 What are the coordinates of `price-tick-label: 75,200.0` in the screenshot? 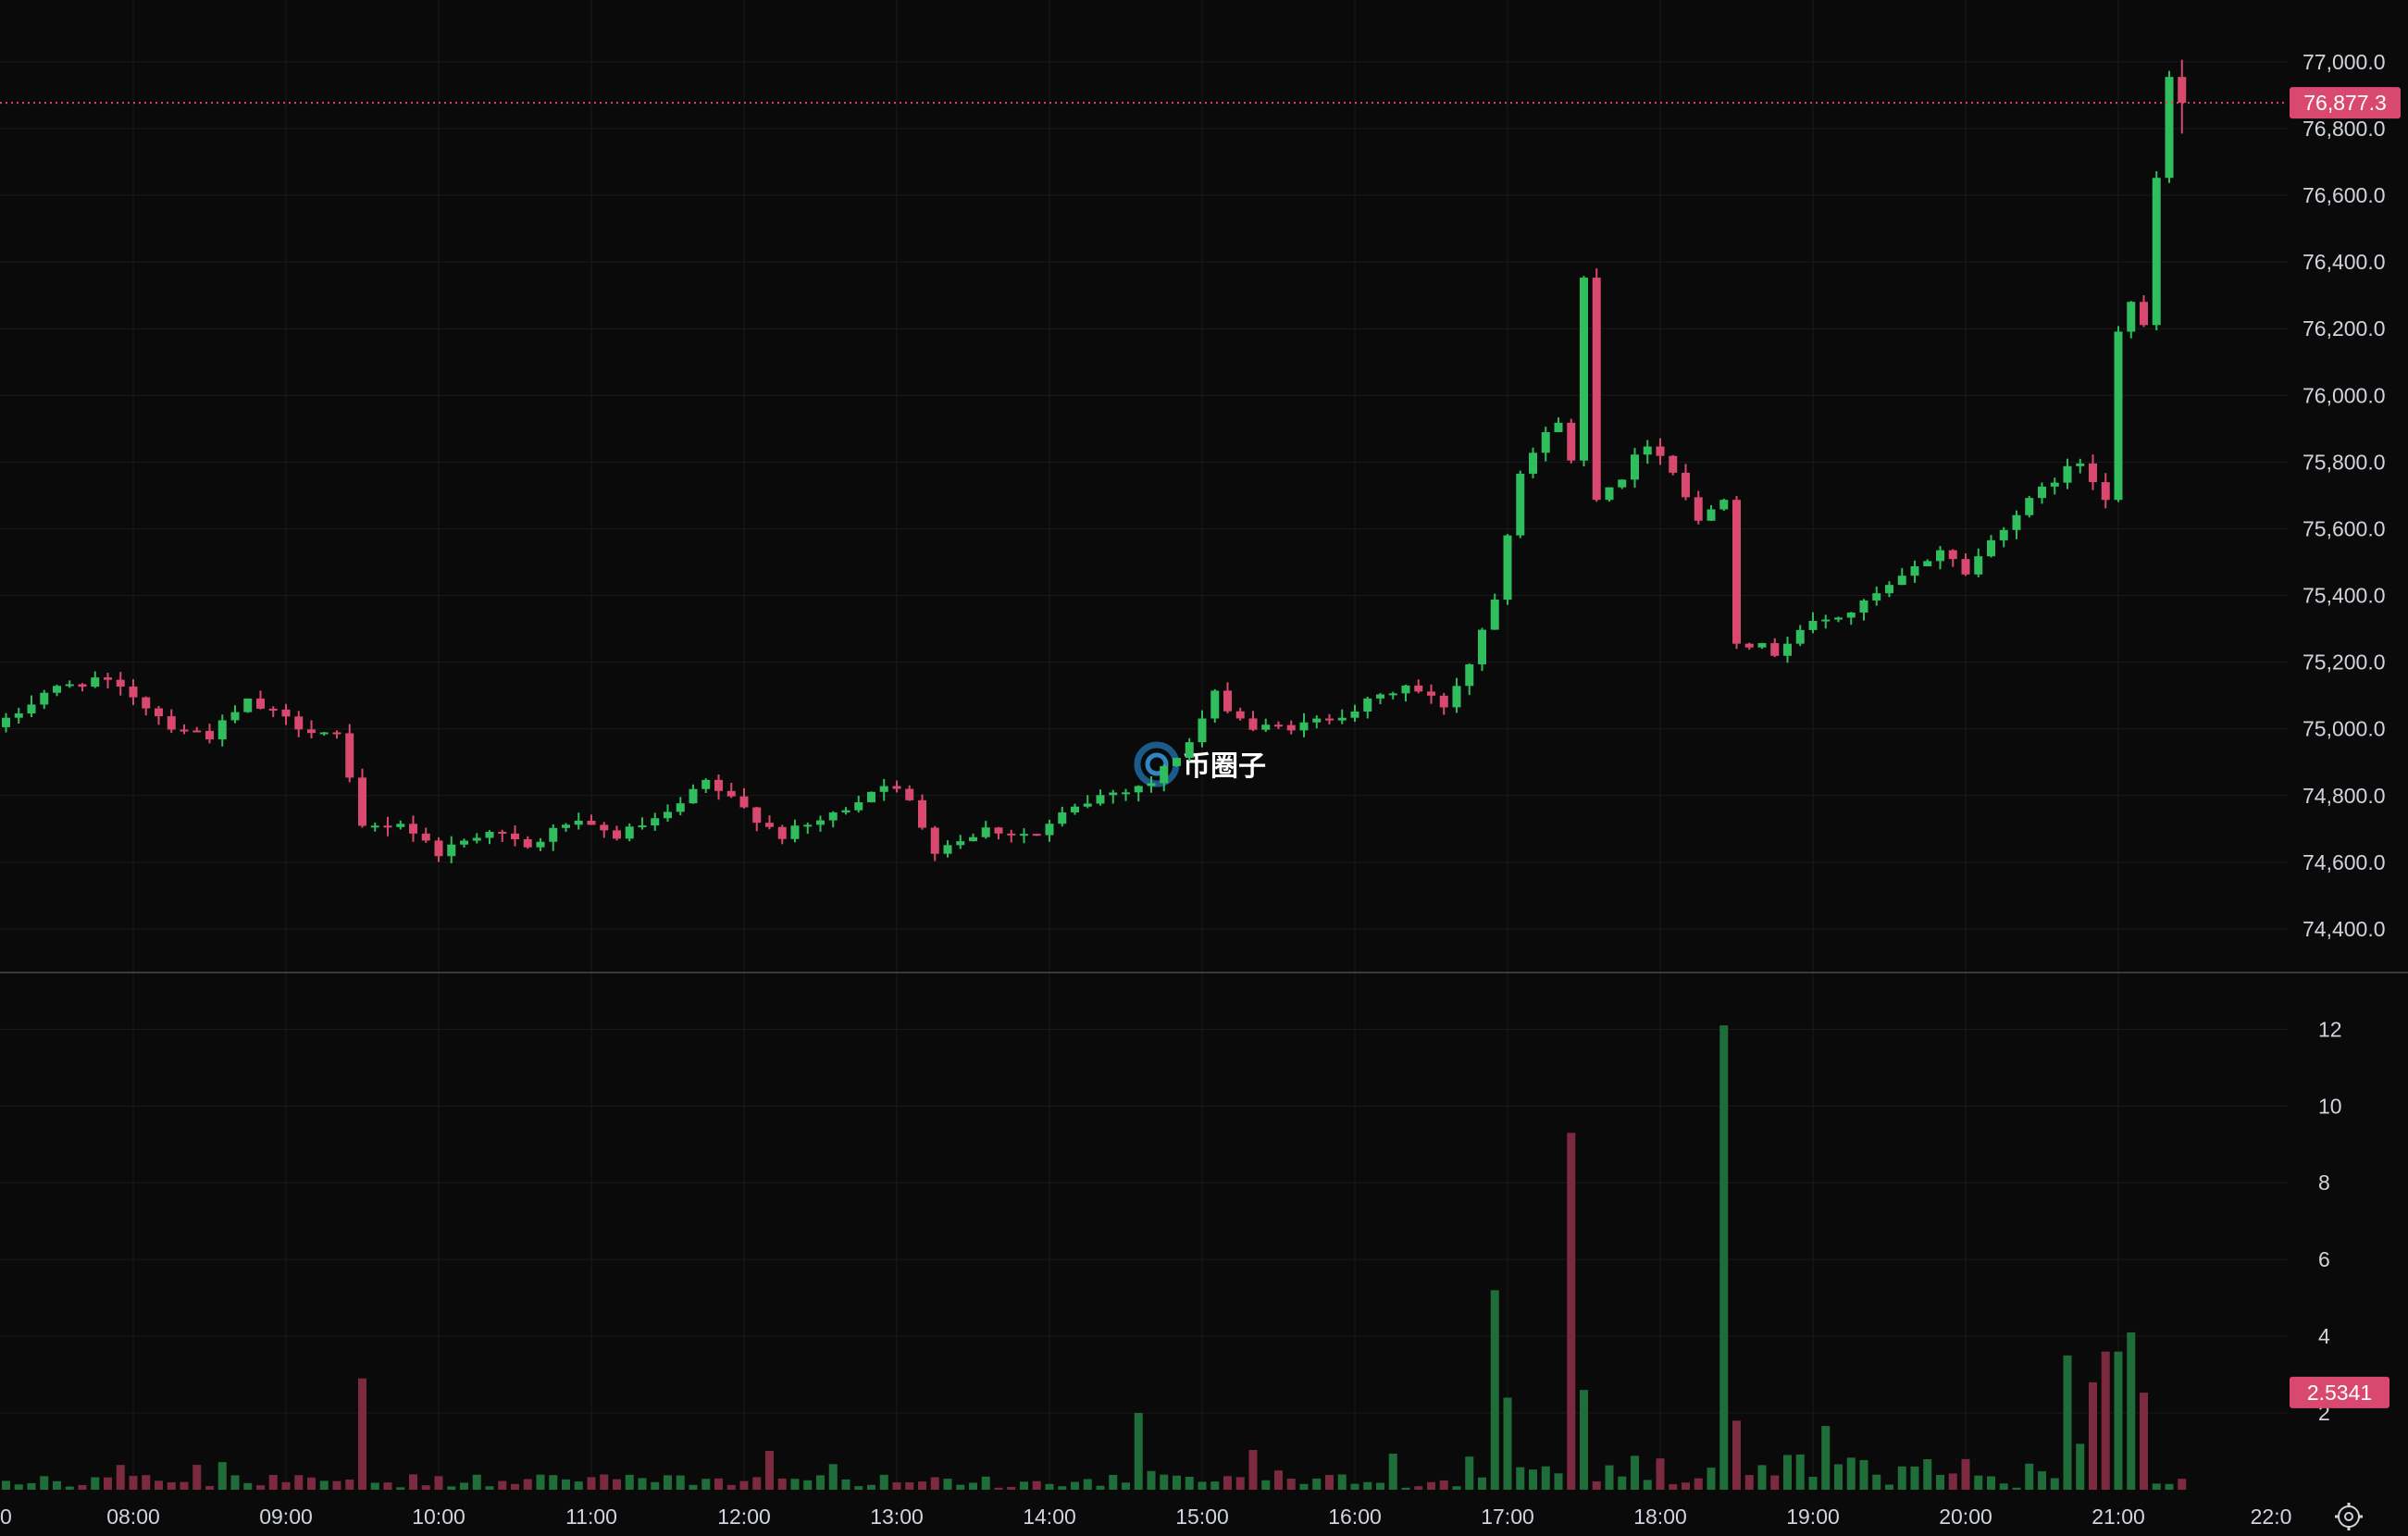 It's located at (2344, 663).